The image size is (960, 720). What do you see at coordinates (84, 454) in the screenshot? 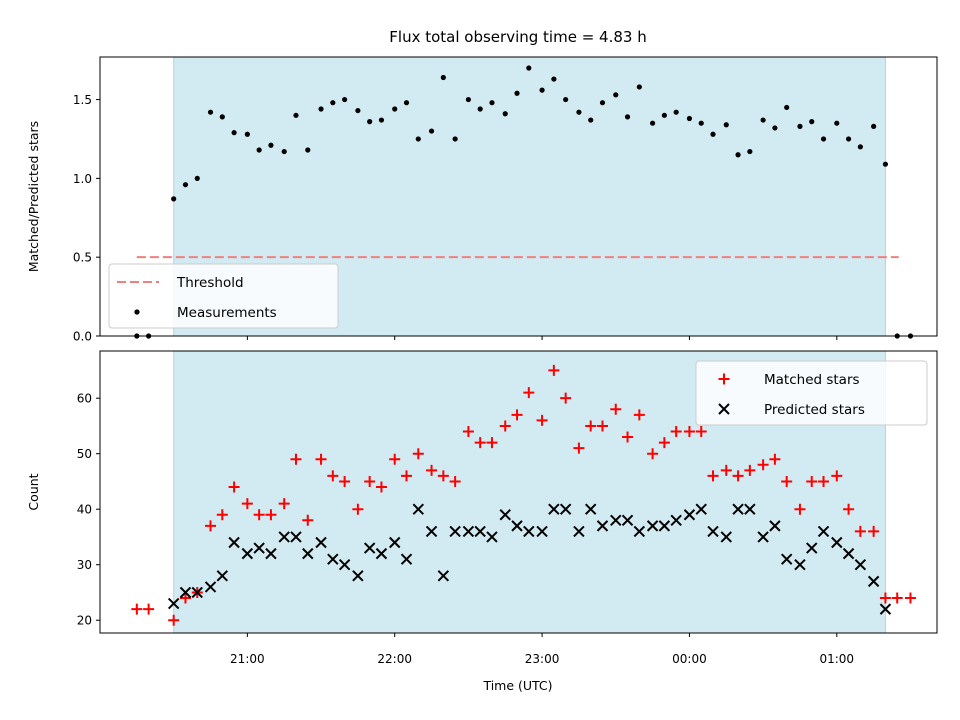
I see `y-tick-label: 50` at bounding box center [84, 454].